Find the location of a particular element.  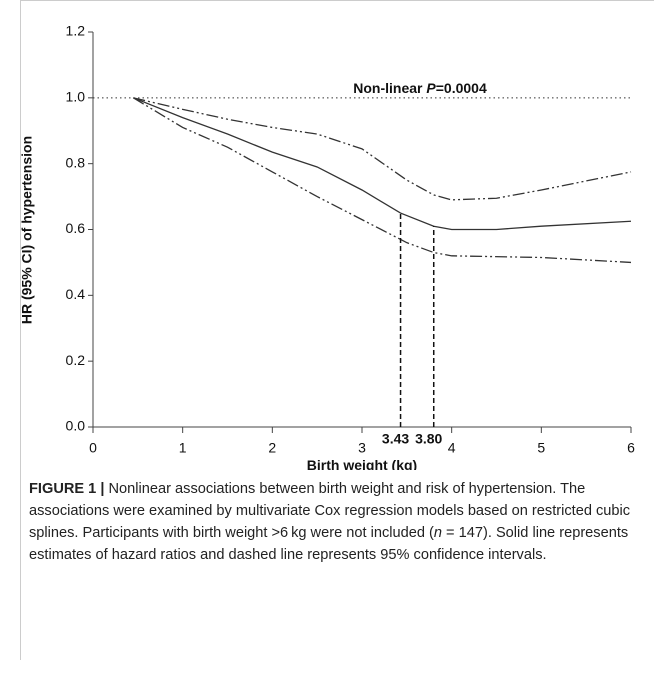

x-tick-label: 3 is located at coordinates (362, 448).